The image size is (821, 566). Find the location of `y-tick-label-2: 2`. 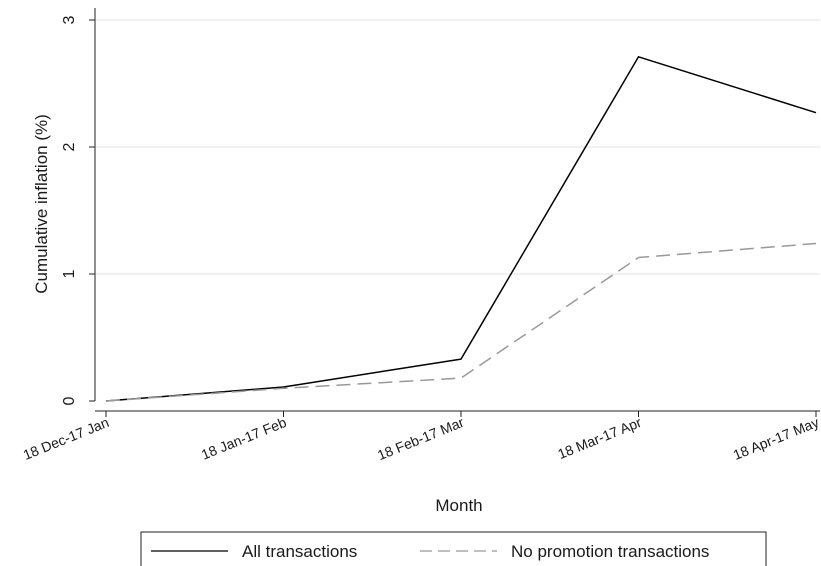

y-tick-label-2: 2 is located at coordinates (69, 146).